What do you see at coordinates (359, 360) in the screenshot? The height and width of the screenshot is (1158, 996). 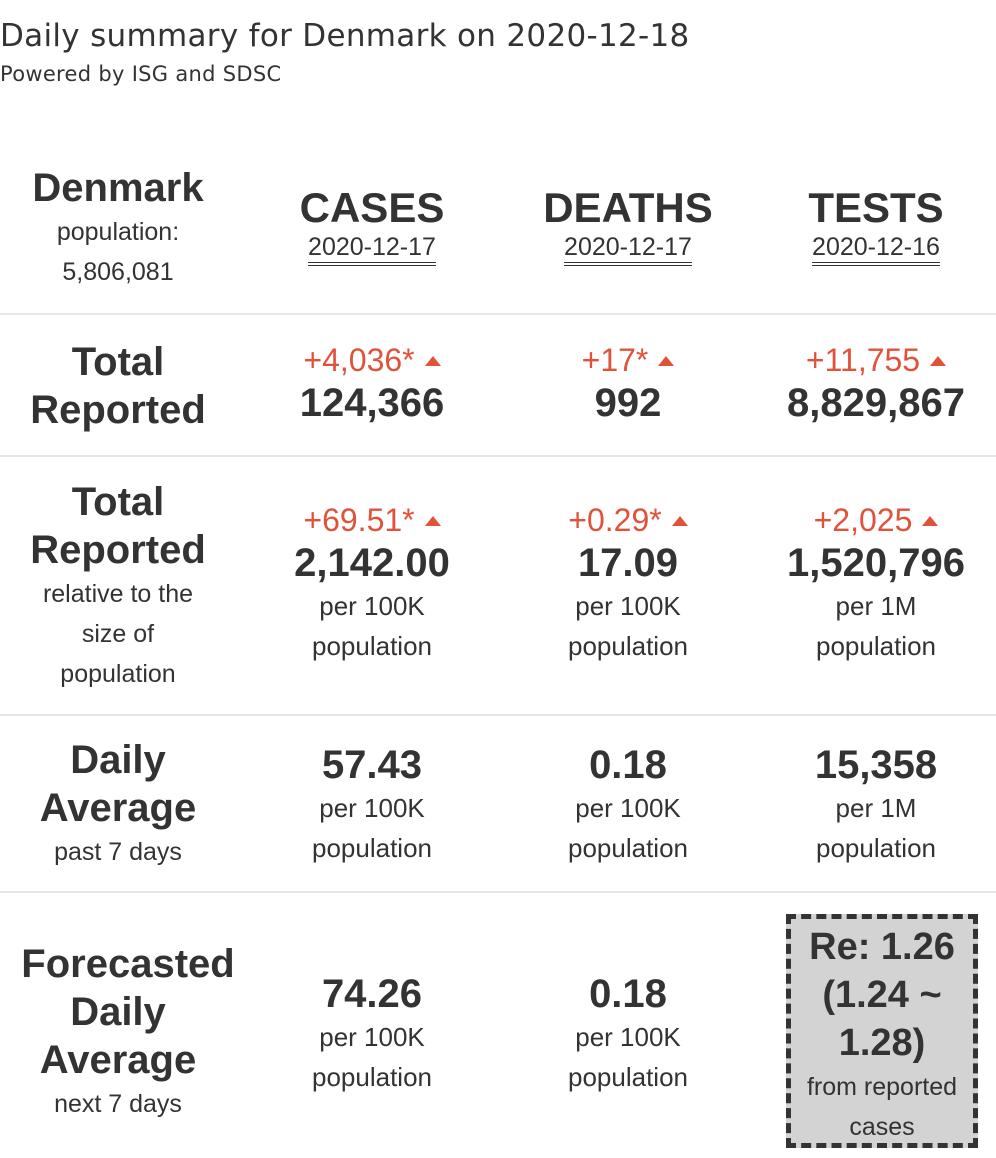 I see `delta-text: +4,036*` at bounding box center [359, 360].